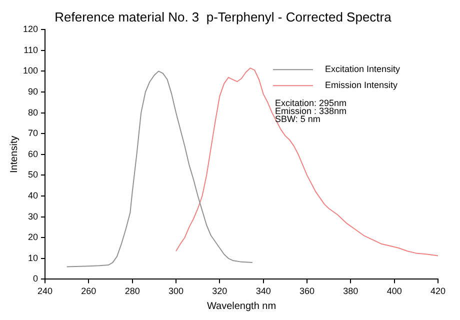 This screenshot has height=320, width=460. Describe the element at coordinates (30, 71) in the screenshot. I see `y-tick-label: 100` at that location.